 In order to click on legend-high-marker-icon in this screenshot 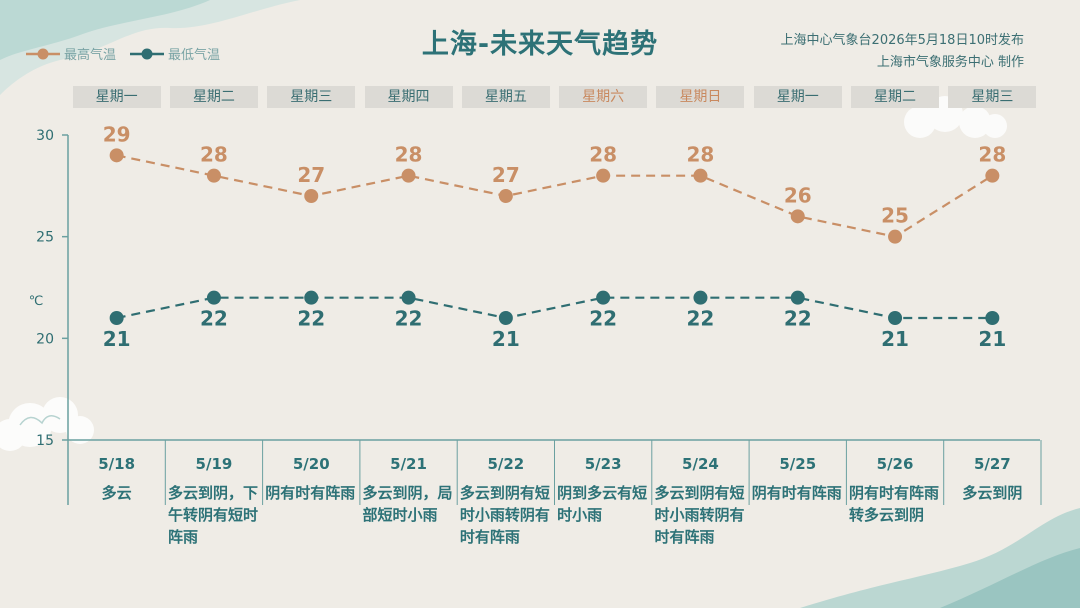, I will do `click(43, 53)`.